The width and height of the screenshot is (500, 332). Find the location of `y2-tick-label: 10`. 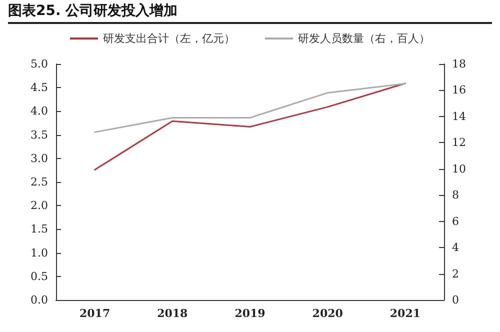

y2-tick-label: 10 is located at coordinates (459, 169).